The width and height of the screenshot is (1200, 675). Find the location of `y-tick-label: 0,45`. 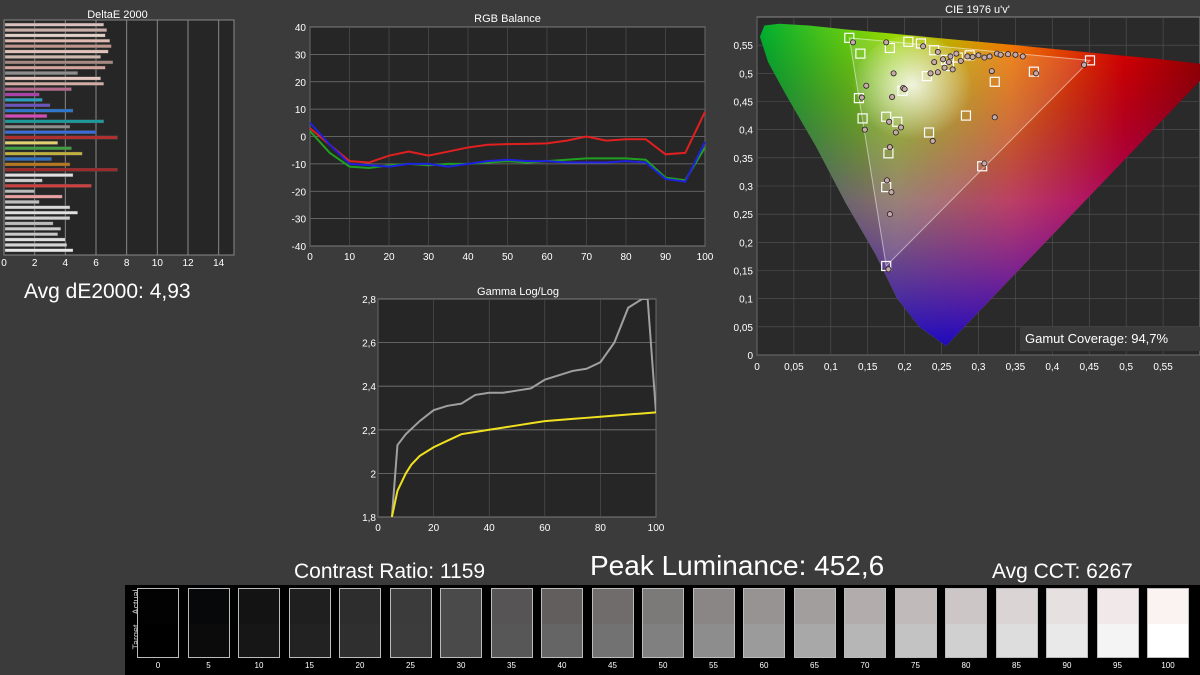

y-tick-label: 0,45 is located at coordinates (744, 103).